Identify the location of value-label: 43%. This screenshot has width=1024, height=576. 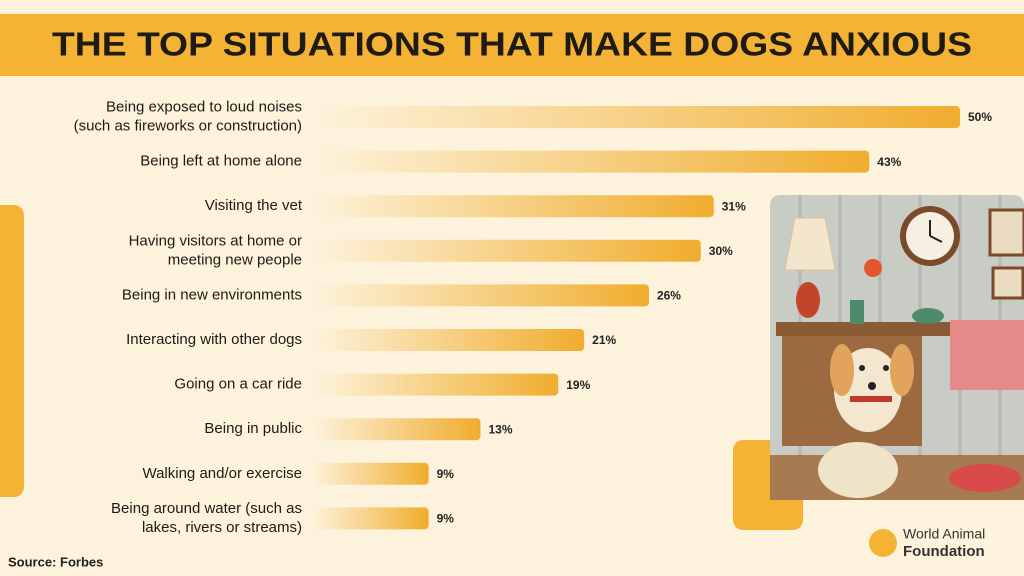
(889, 162).